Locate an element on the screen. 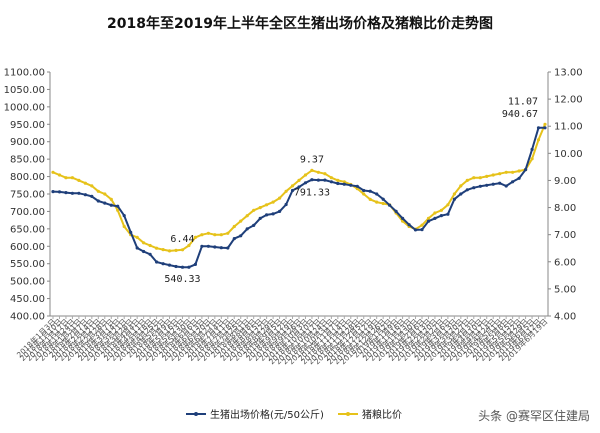 This screenshot has width=600, height=433. data-label: 540.33 is located at coordinates (182, 279).